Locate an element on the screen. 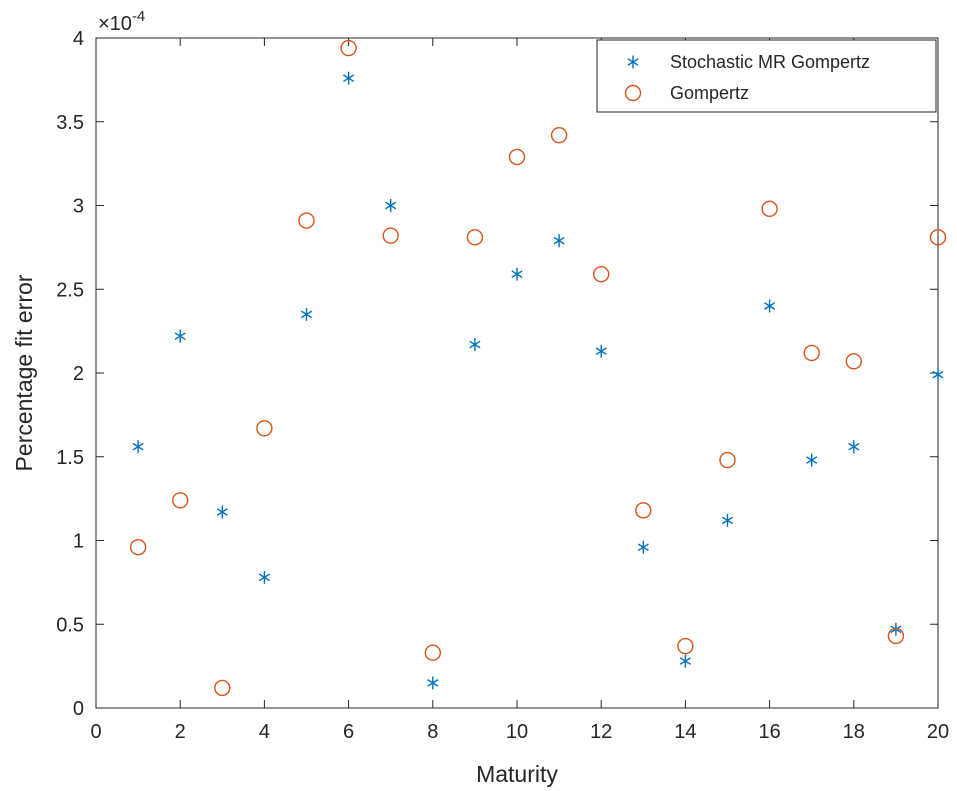  x-tick-label: 6 is located at coordinates (348, 732).